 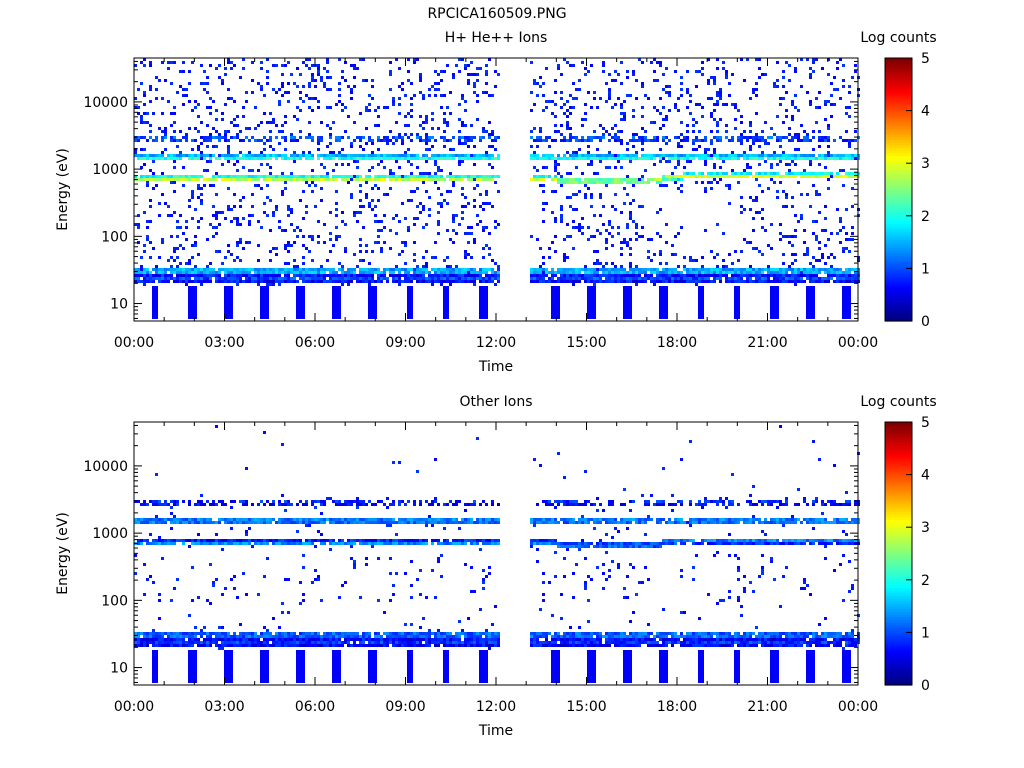 I want to click on figure-title: RPCICA160509.PNG, so click(x=496, y=14).